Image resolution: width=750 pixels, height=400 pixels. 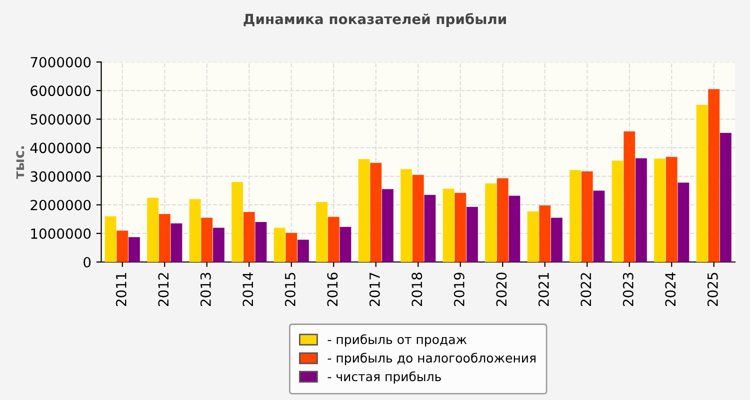 I want to click on x-tick-label: 2015, so click(x=290, y=289).